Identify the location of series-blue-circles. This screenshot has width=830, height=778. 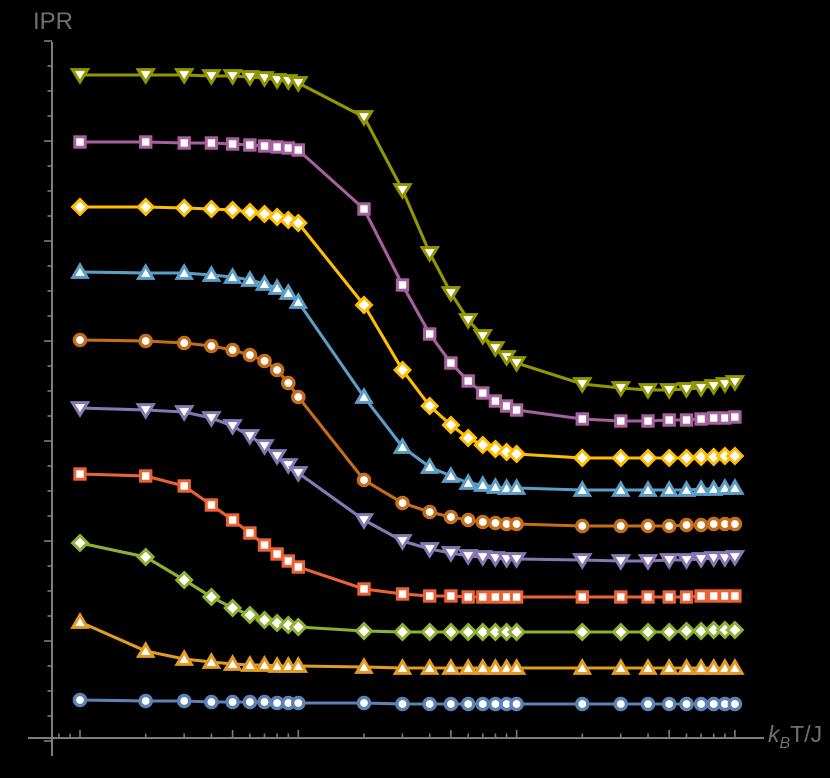
(407, 702).